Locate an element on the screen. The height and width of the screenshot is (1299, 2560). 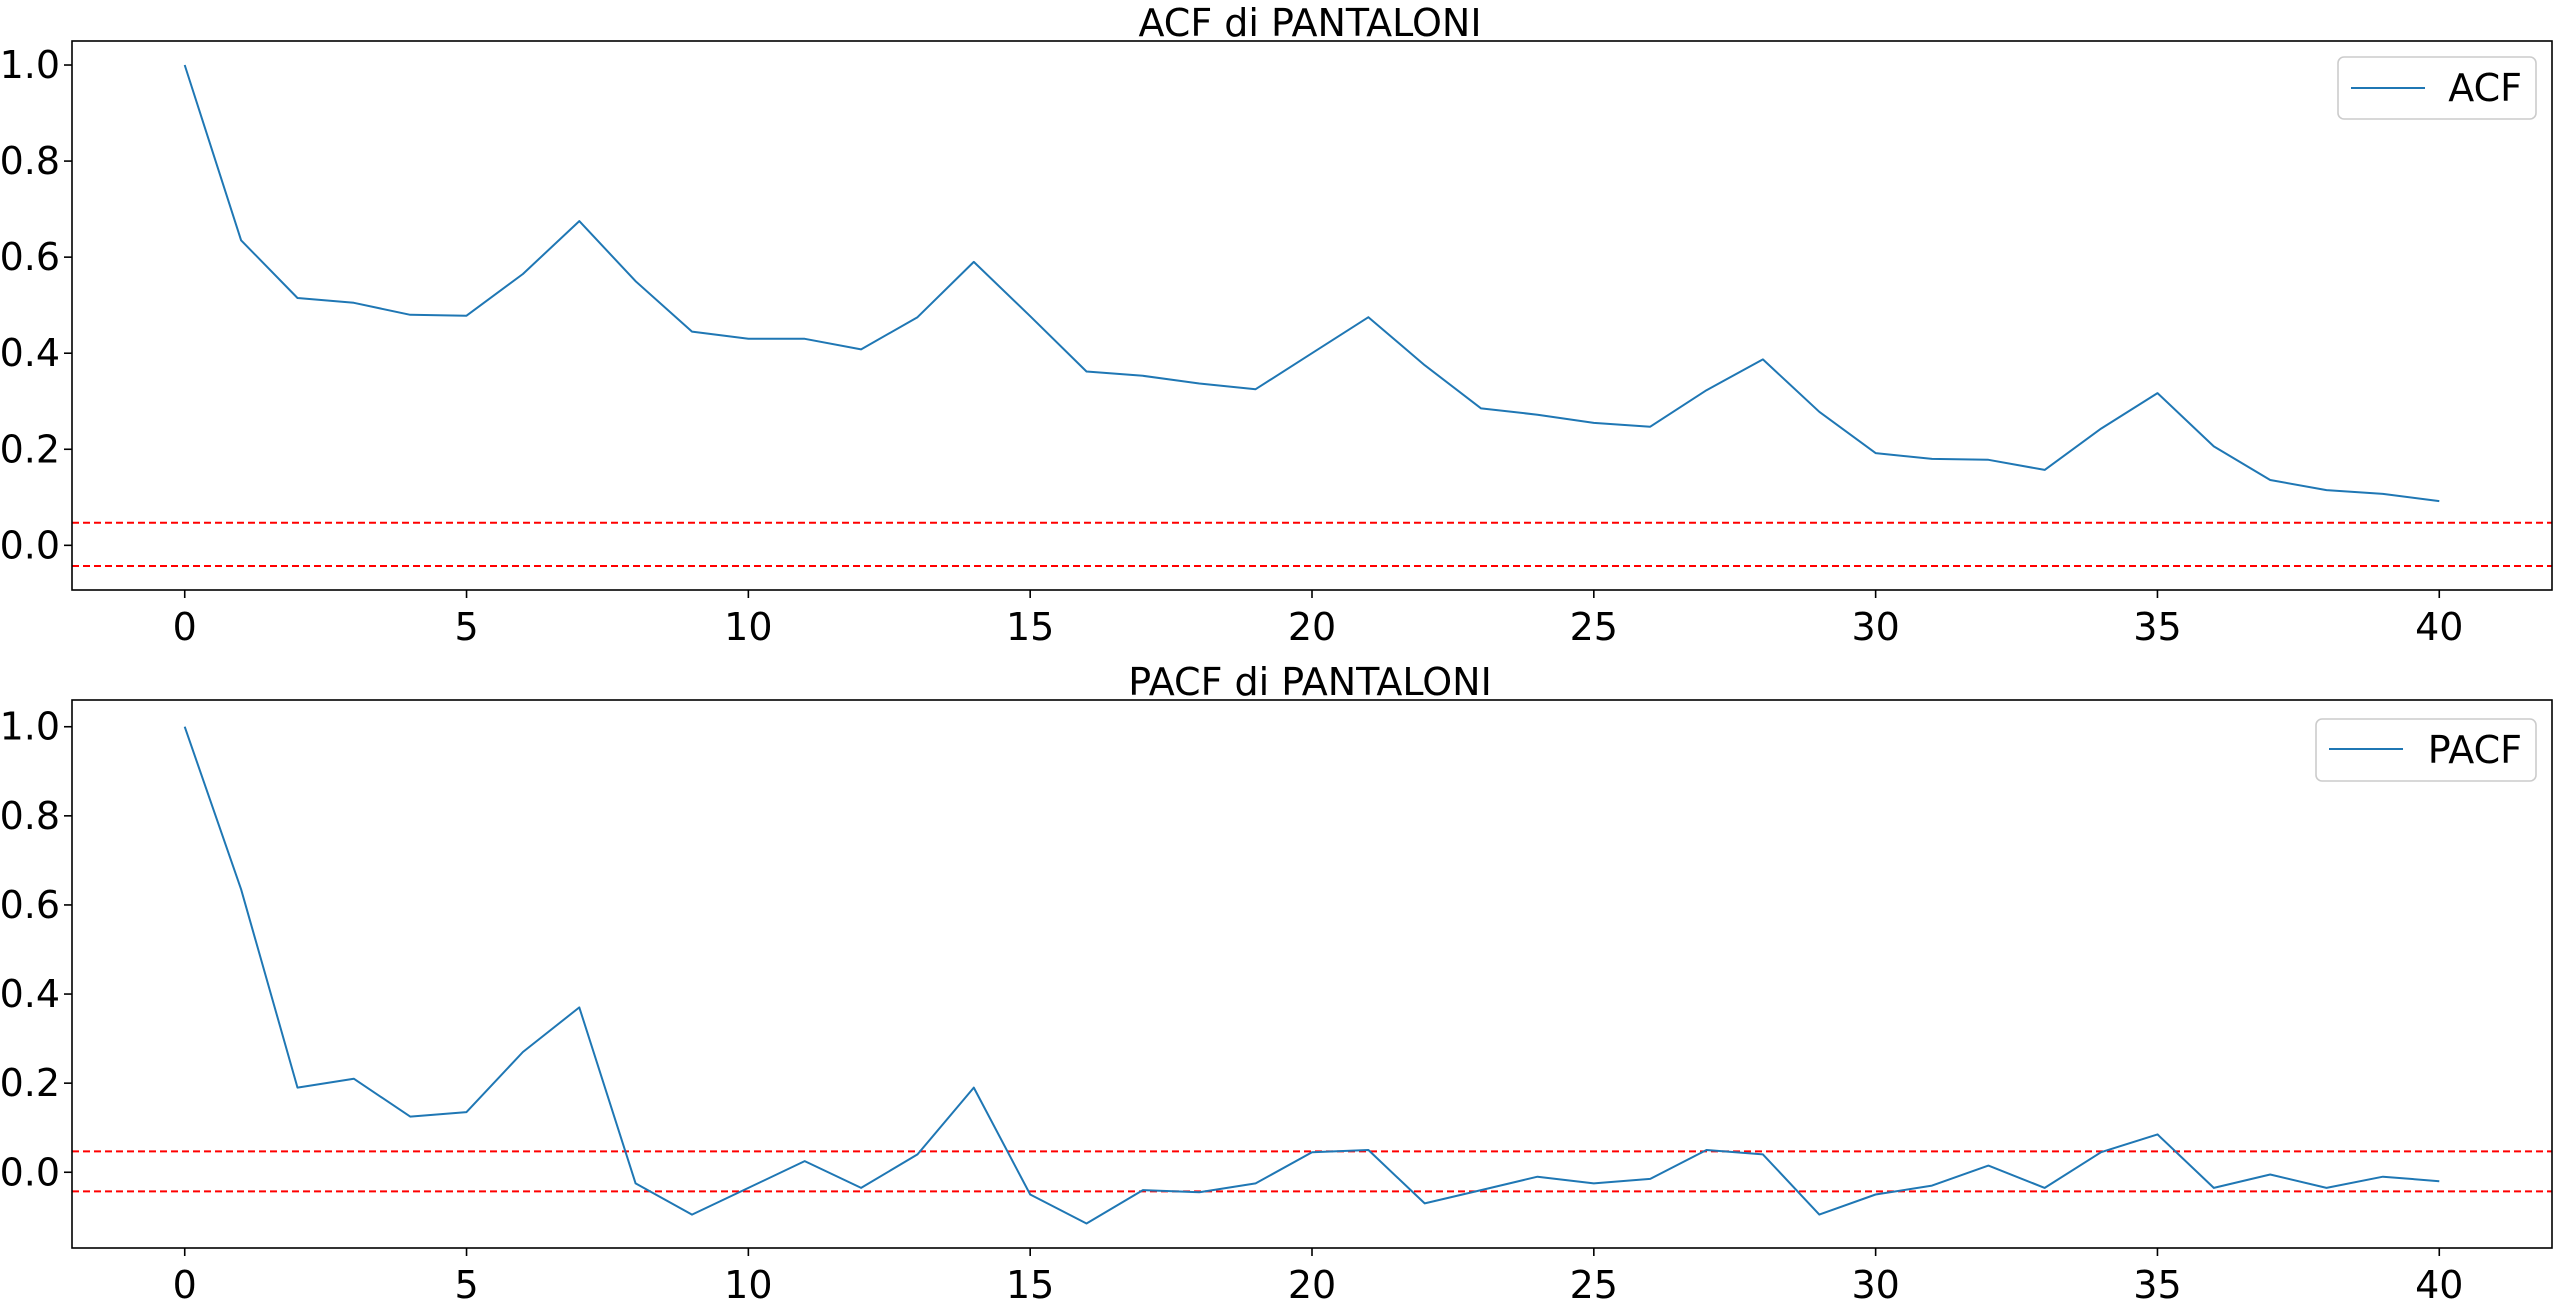
legend: PACF is located at coordinates (2426, 750).